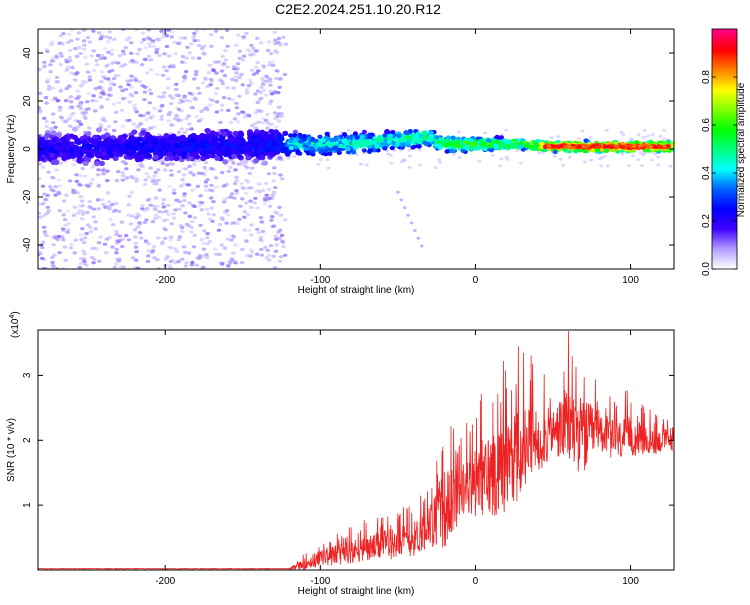 The width and height of the screenshot is (750, 605). Describe the element at coordinates (15, 324) in the screenshot. I see `snr-yscale-label: (x104)` at that location.